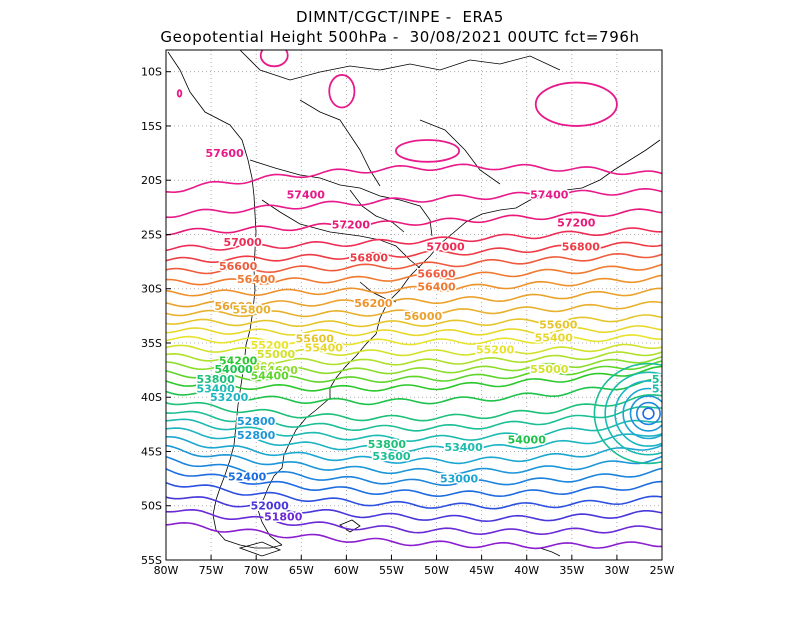 The width and height of the screenshot is (800, 618). I want to click on lat-tick-label: 10S, so click(151, 72).